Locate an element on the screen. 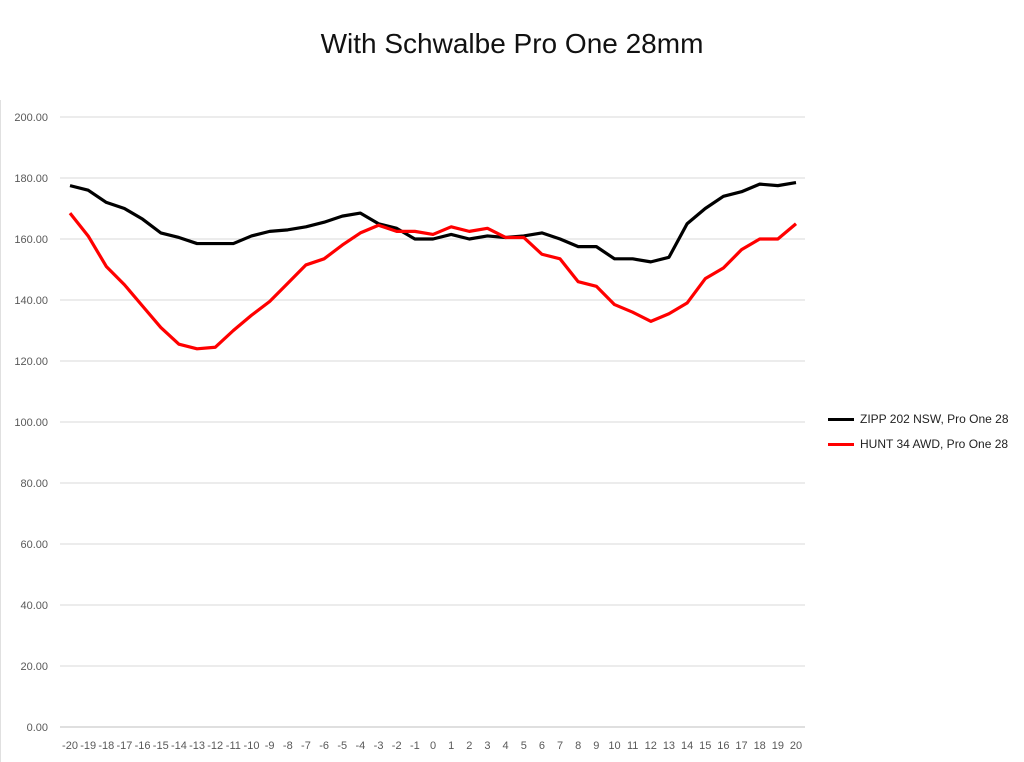 The width and height of the screenshot is (1024, 762). x-tick-label: 13 is located at coordinates (669, 746).